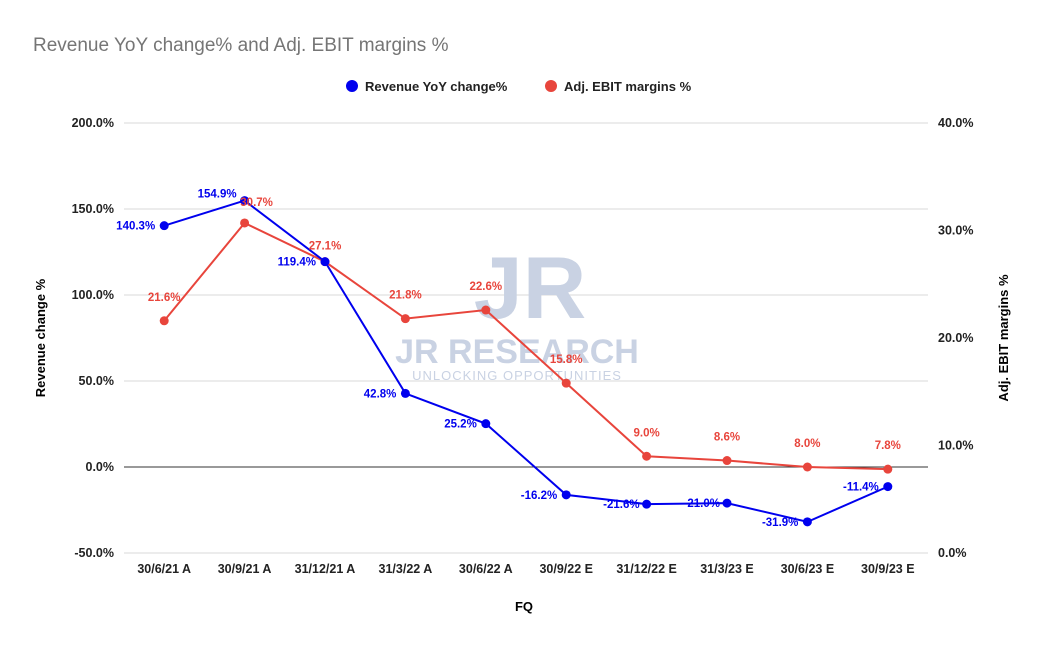 The height and width of the screenshot is (646, 1044). Describe the element at coordinates (256, 203) in the screenshot. I see `ebit-data-label: 30.7%` at that location.